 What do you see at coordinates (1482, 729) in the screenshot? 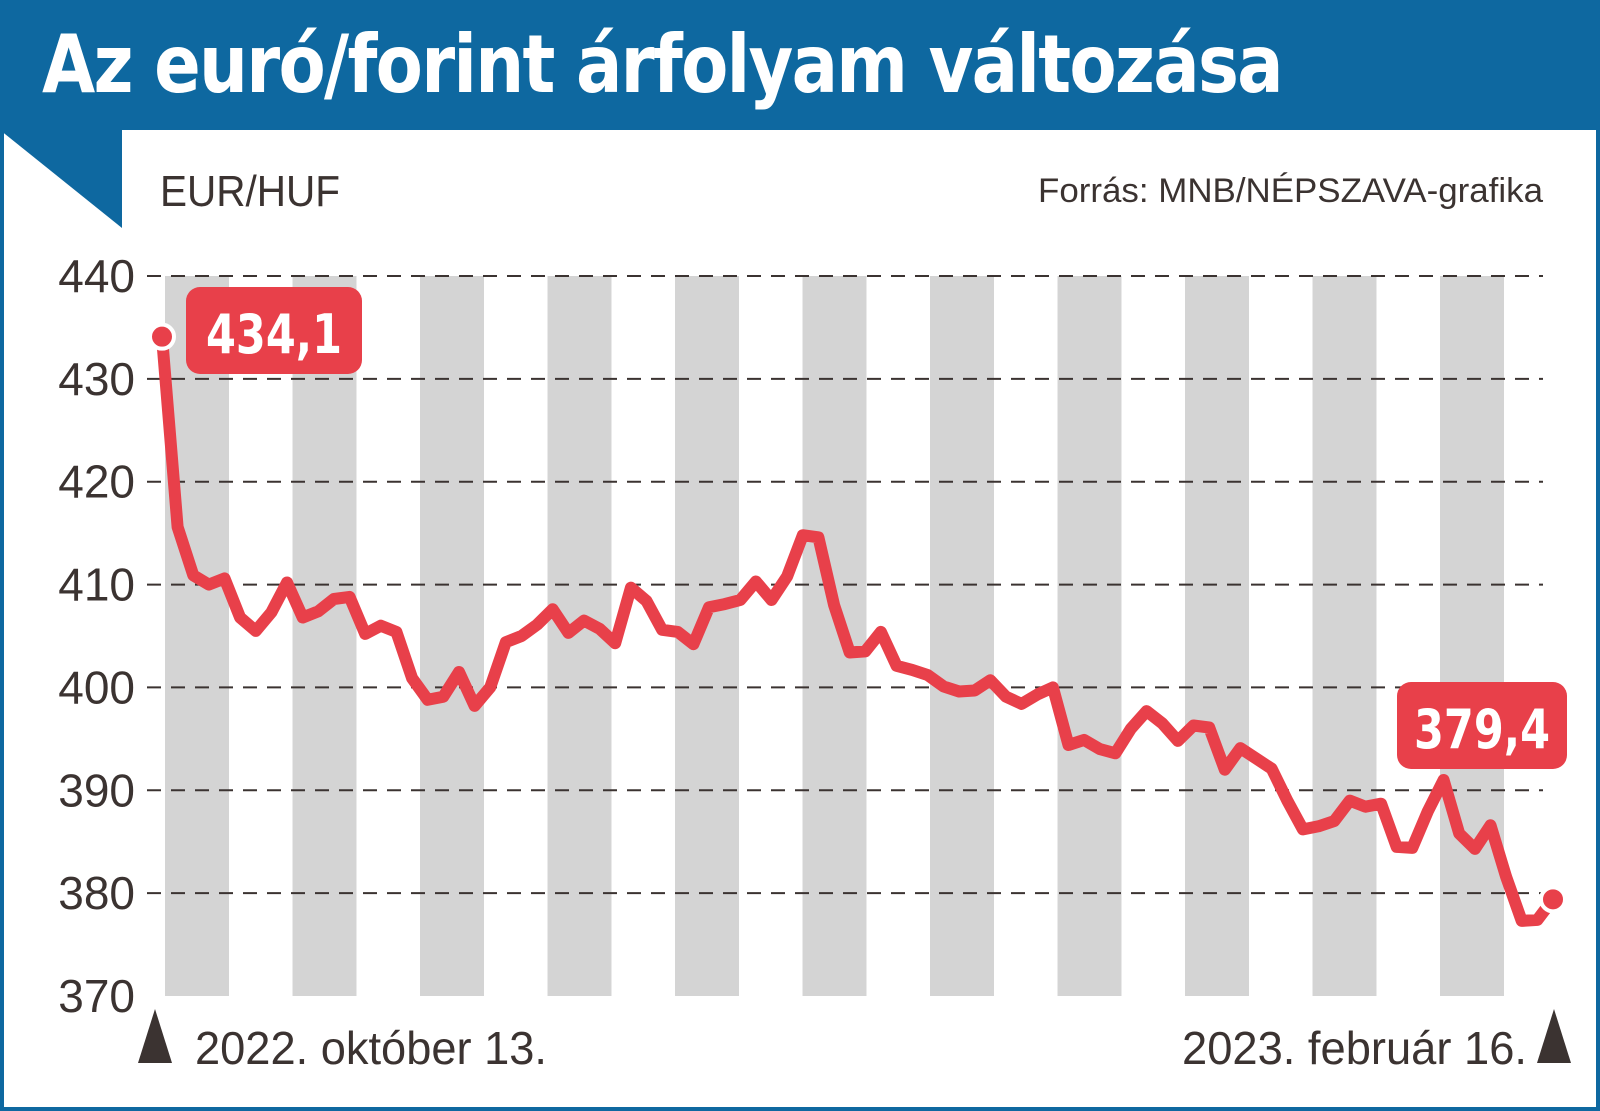
I see `end-value-label: 379,4` at bounding box center [1482, 729].